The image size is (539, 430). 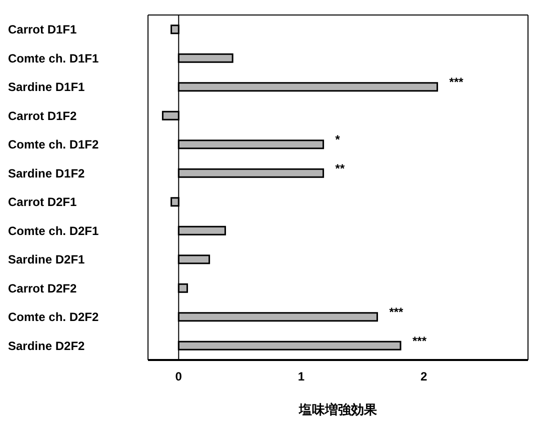 What do you see at coordinates (54, 145) in the screenshot?
I see `y-tick-label: Comte ch. D1F2` at bounding box center [54, 145].